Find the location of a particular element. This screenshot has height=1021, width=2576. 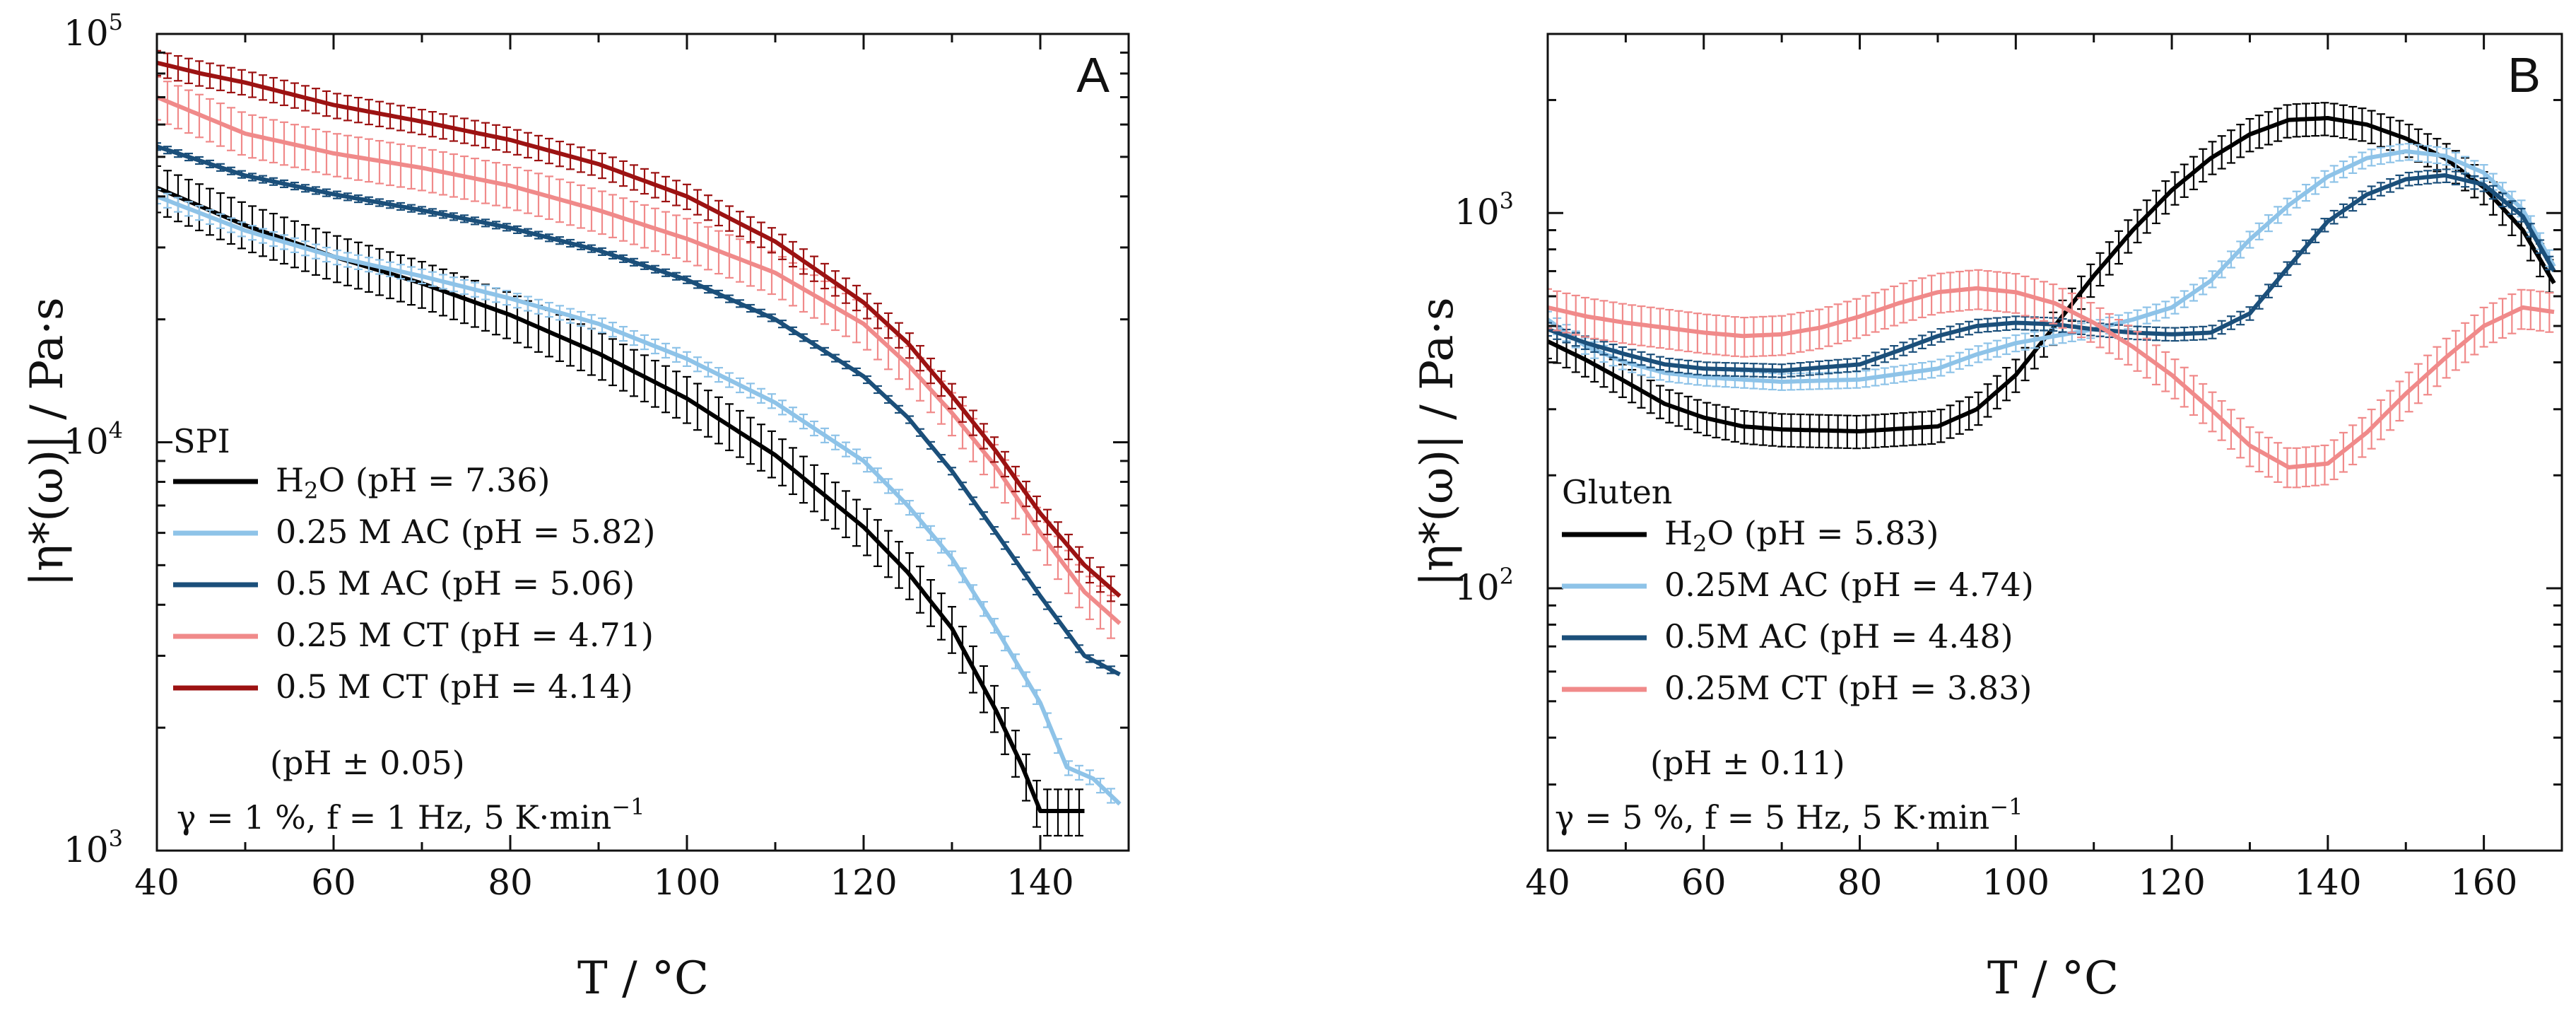

panel-b-y-axis-title: |η*(ω)| / Pa·s is located at coordinates (1437, 441).